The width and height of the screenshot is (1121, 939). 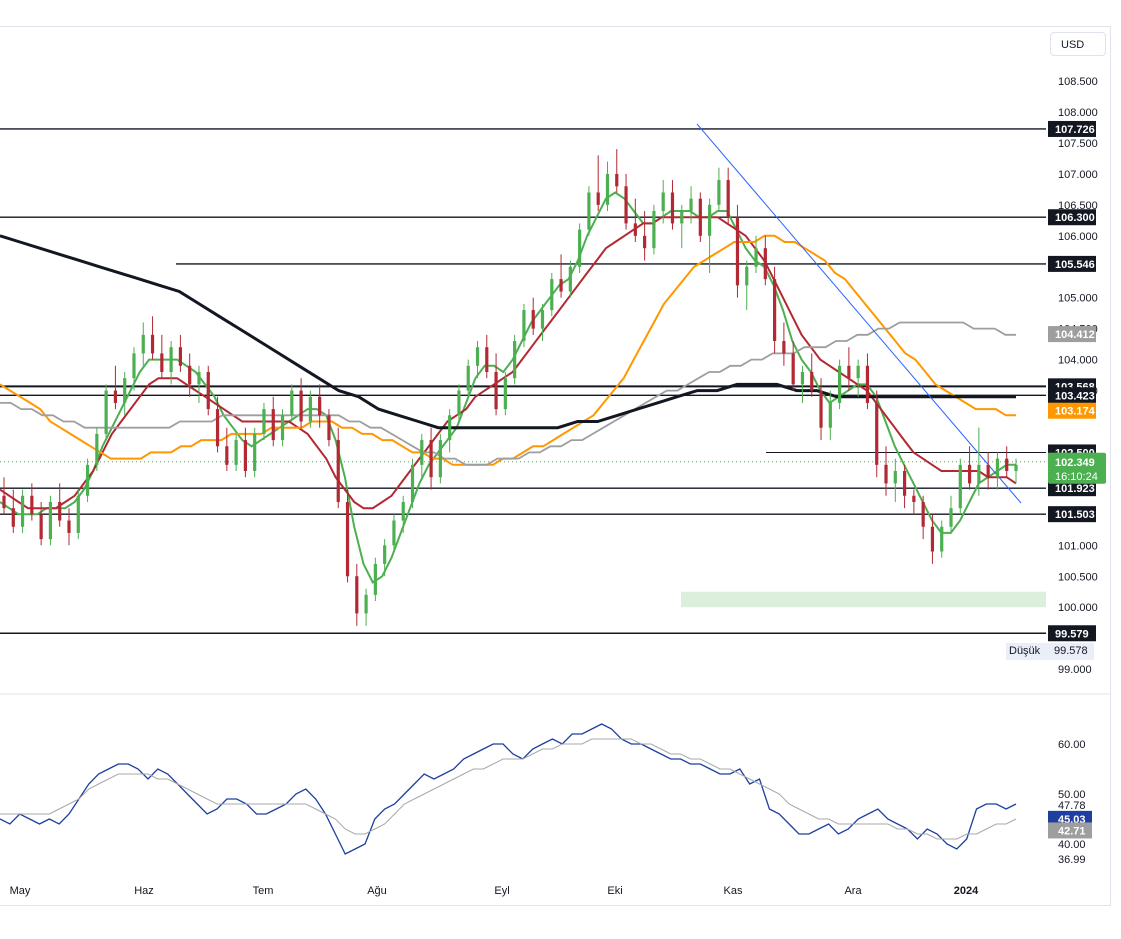 I want to click on support-zone, so click(x=863, y=599).